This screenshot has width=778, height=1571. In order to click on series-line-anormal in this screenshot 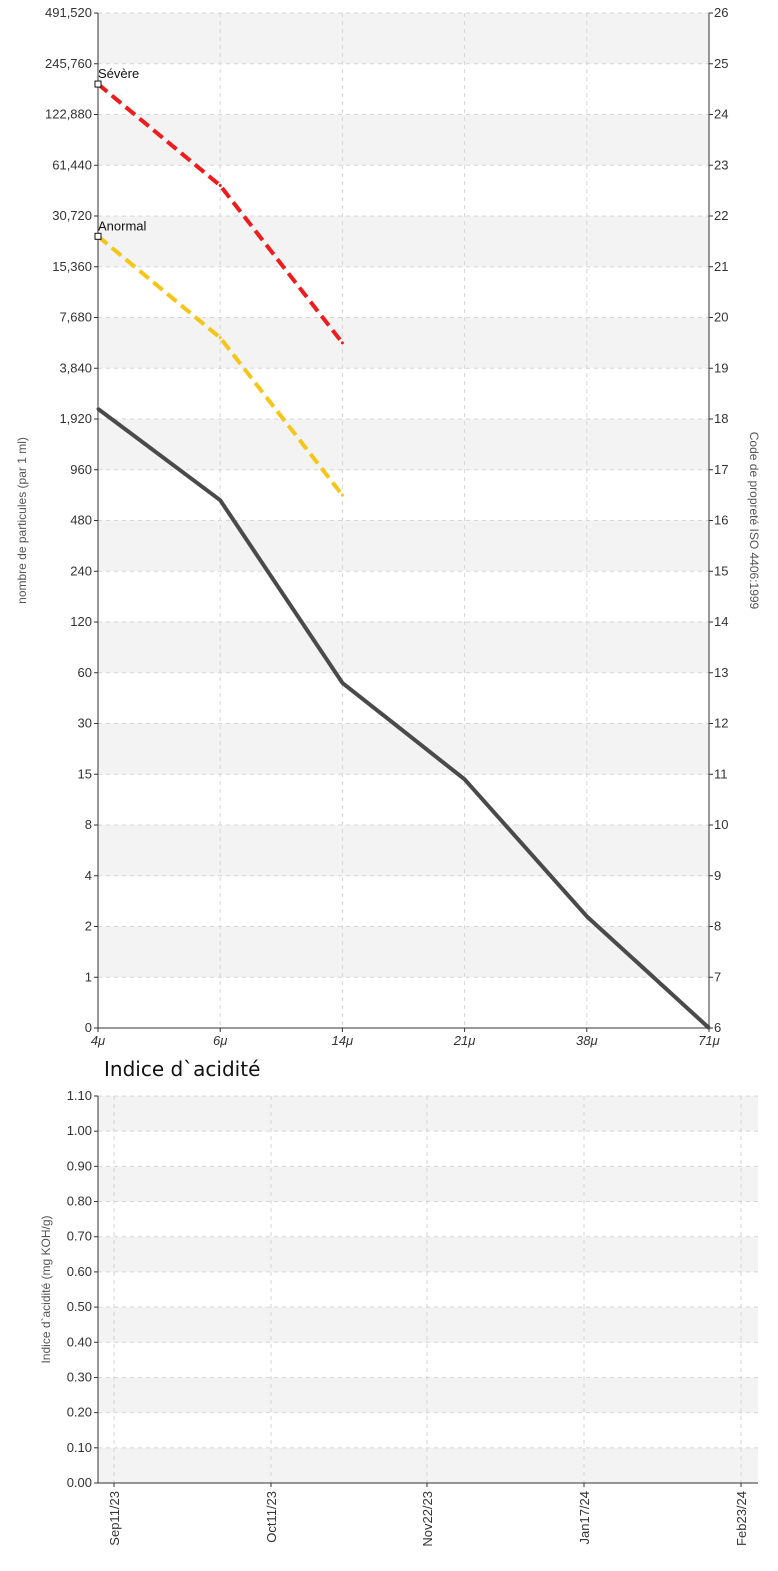, I will do `click(220, 365)`.